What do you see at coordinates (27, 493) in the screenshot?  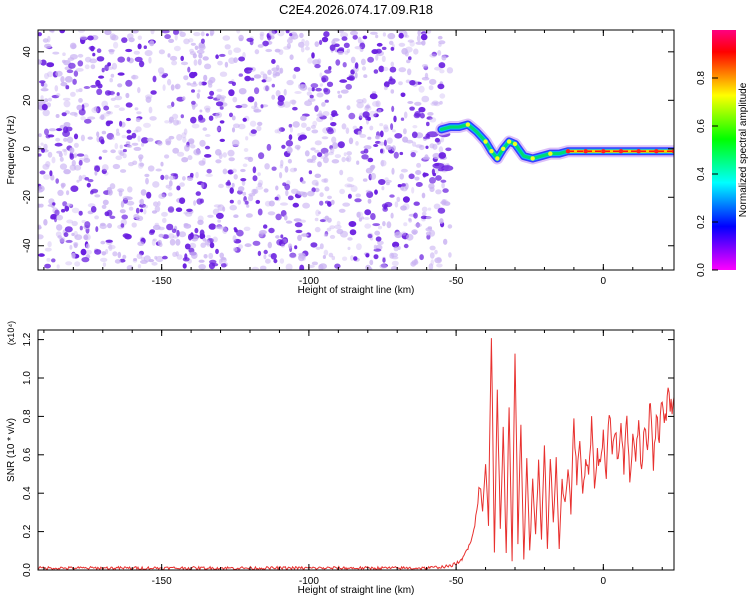 I see `snr-y-tick-label: 0.4` at bounding box center [27, 493].